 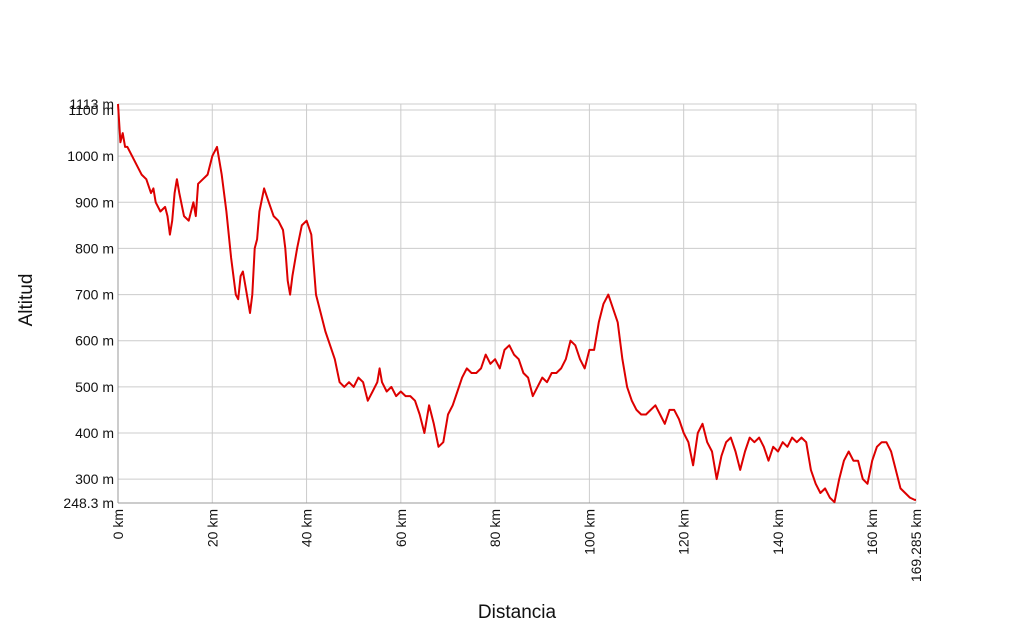 What do you see at coordinates (94, 479) in the screenshot?
I see `y-tick-label: 300 m` at bounding box center [94, 479].